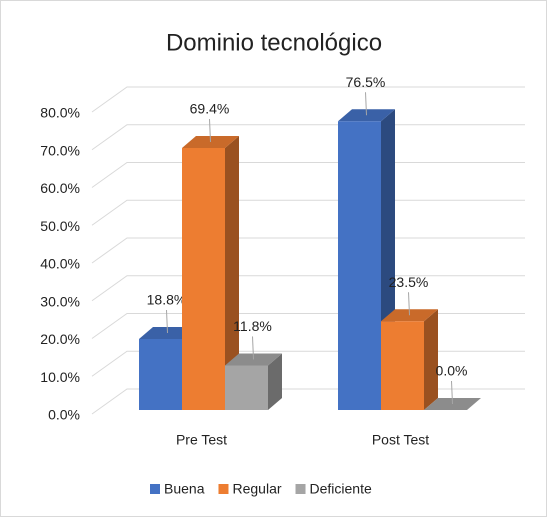 The image size is (548, 518). Describe the element at coordinates (400, 440) in the screenshot. I see `x-tick-label: Post Test` at that location.